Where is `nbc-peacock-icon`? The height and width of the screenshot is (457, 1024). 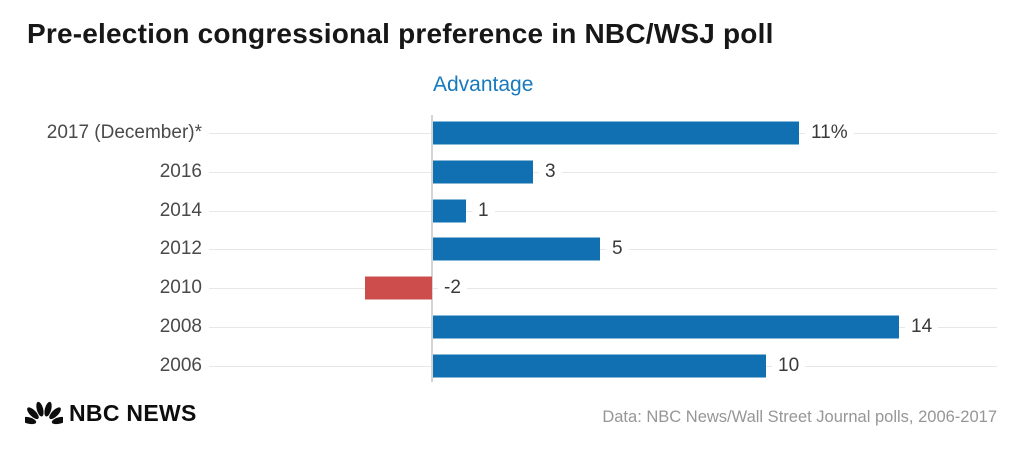
nbc-peacock-icon is located at coordinates (44, 413).